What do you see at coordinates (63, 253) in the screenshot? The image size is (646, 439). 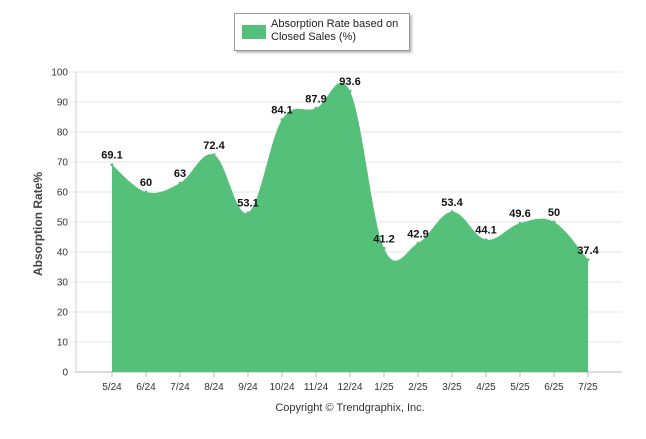 I see `y-tick-label: 40` at bounding box center [63, 253].